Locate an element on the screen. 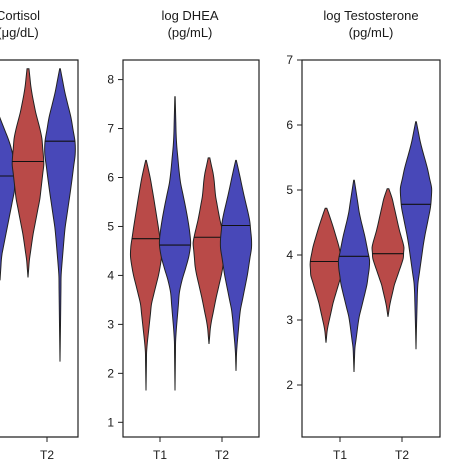  yaxis-ticks-dhea: 1 2 3 4 5 6 7 8 is located at coordinates (115, 251).